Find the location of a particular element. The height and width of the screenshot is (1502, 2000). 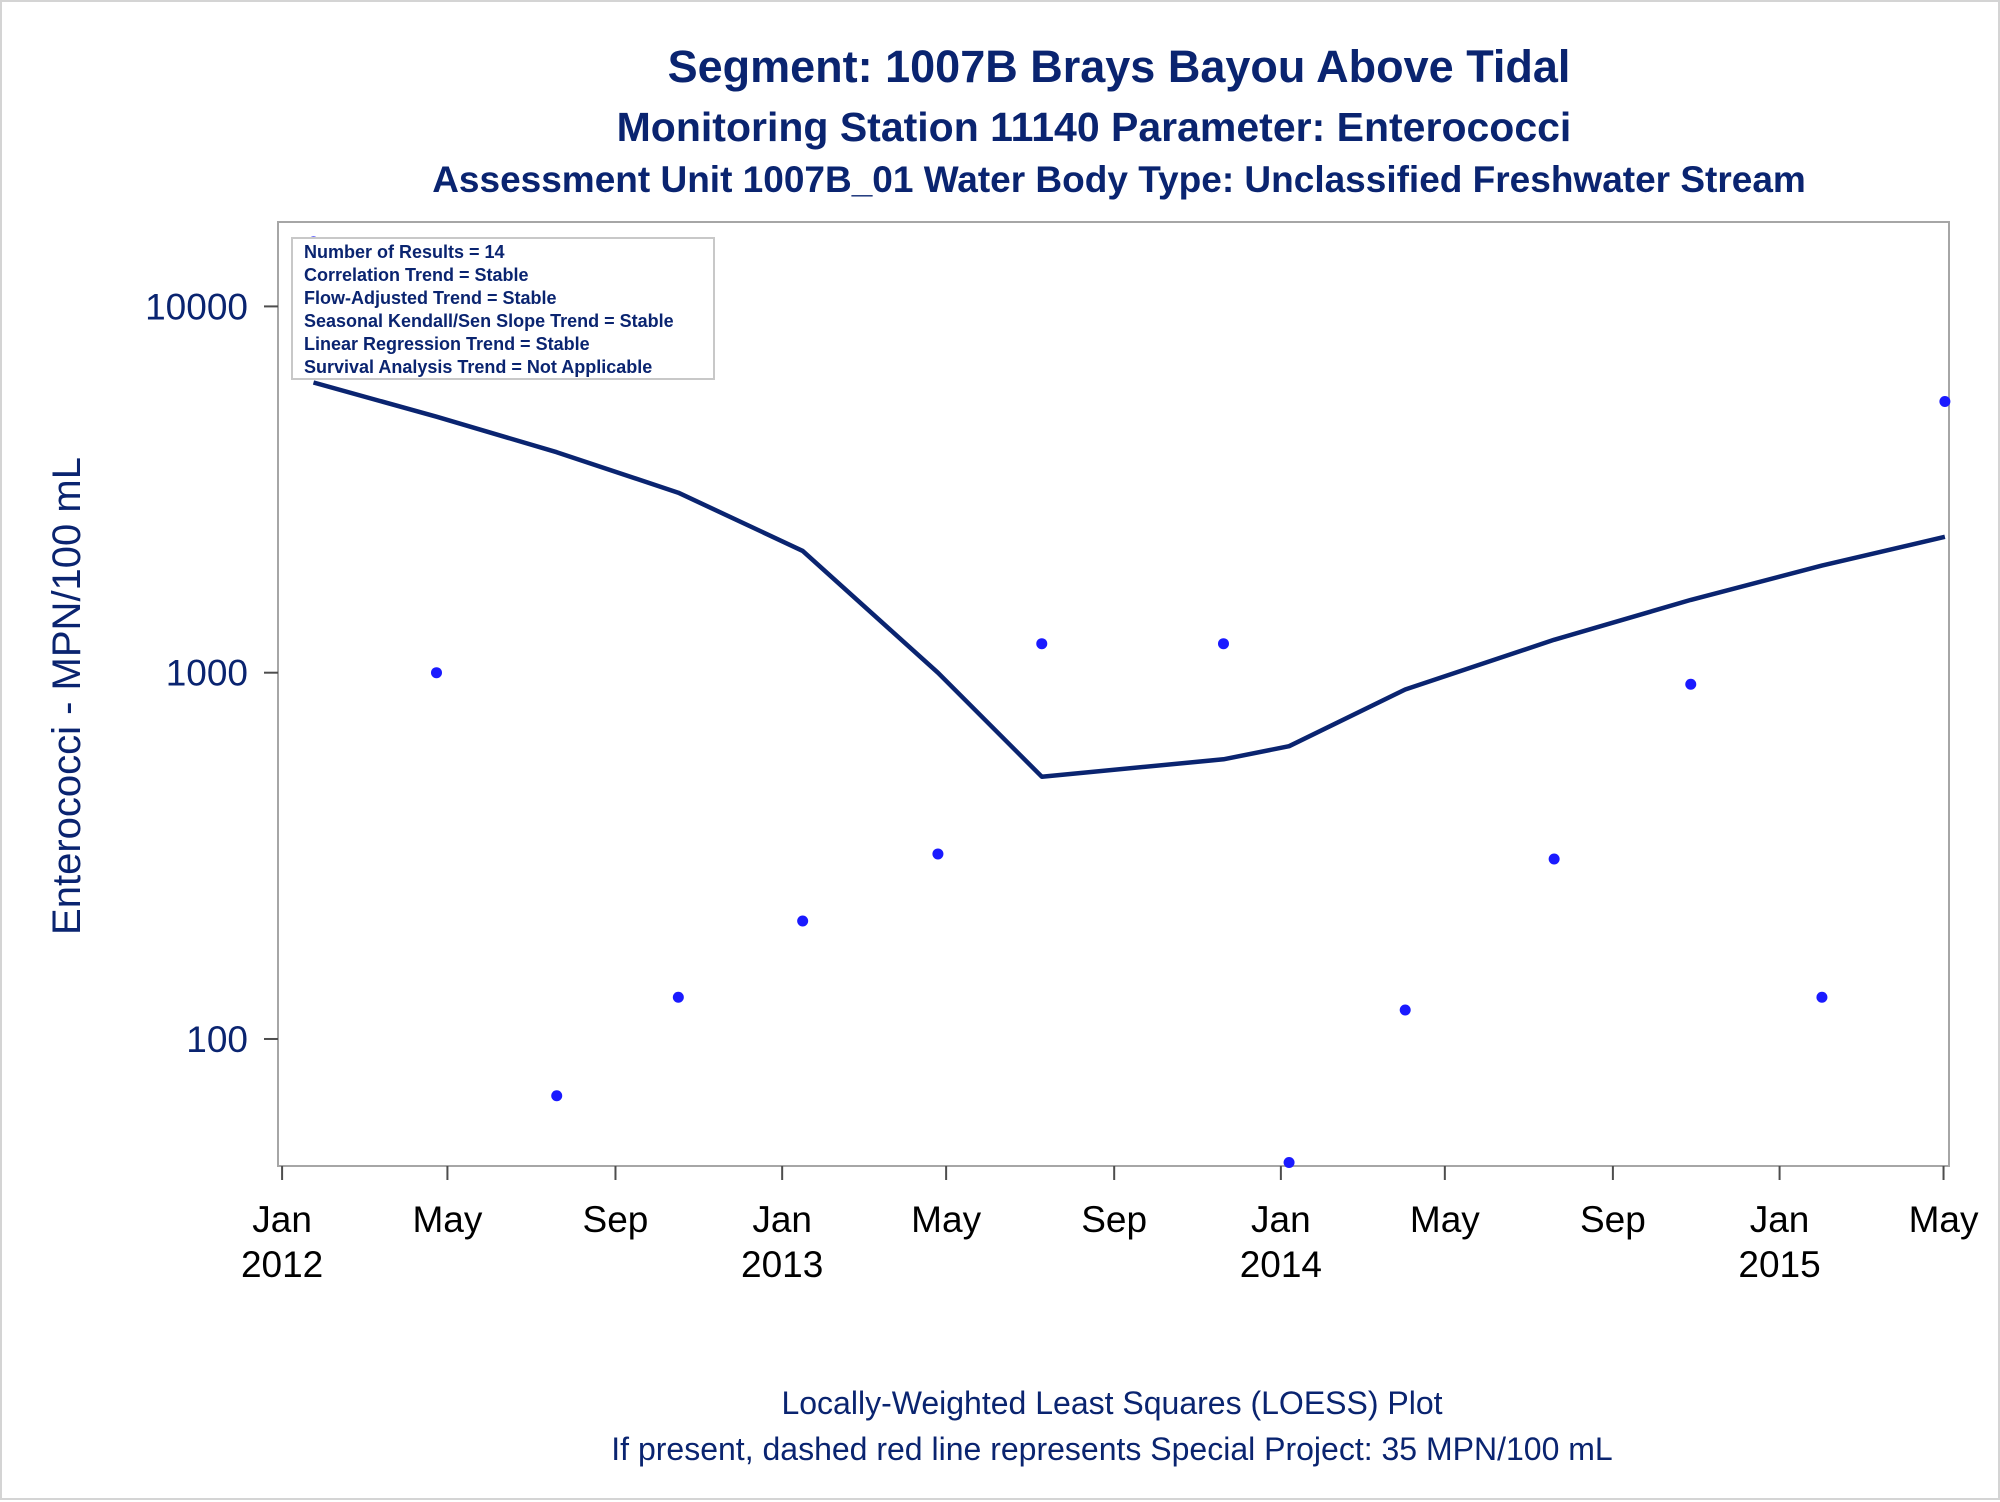

y-tick-label: 100 is located at coordinates (217, 1039).